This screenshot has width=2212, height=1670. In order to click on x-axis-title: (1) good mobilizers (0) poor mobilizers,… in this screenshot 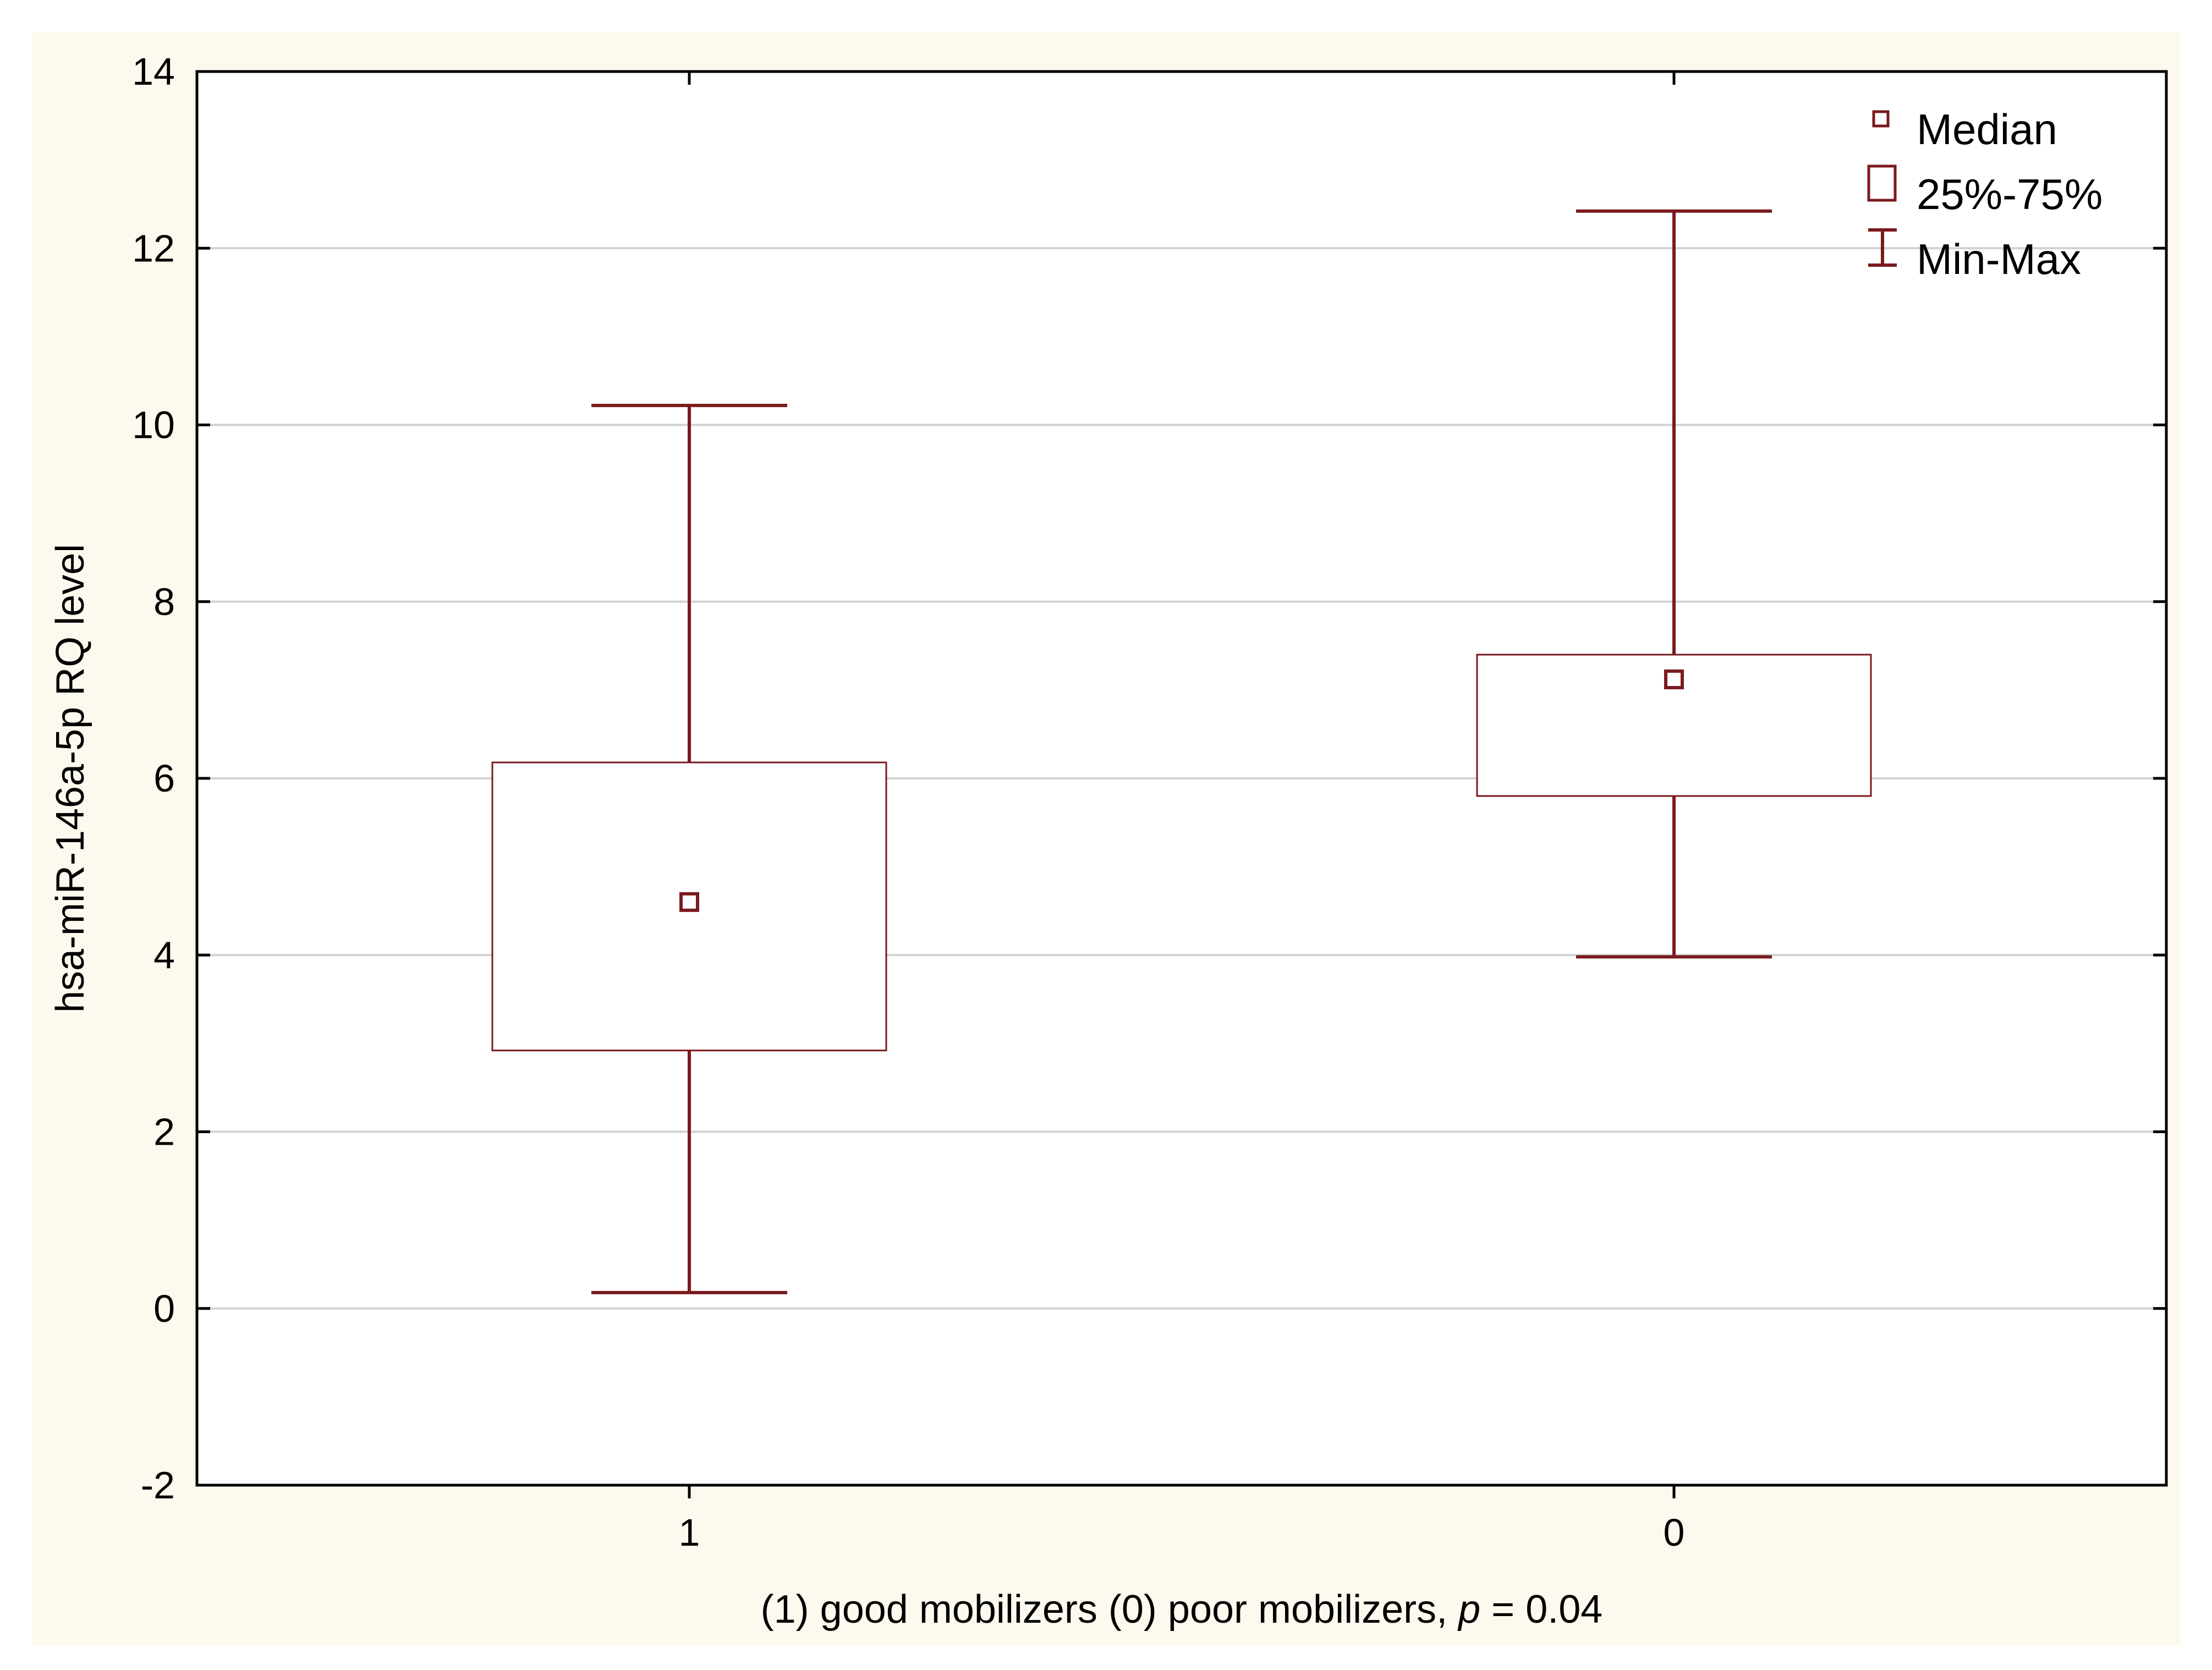, I will do `click(1182, 1609)`.